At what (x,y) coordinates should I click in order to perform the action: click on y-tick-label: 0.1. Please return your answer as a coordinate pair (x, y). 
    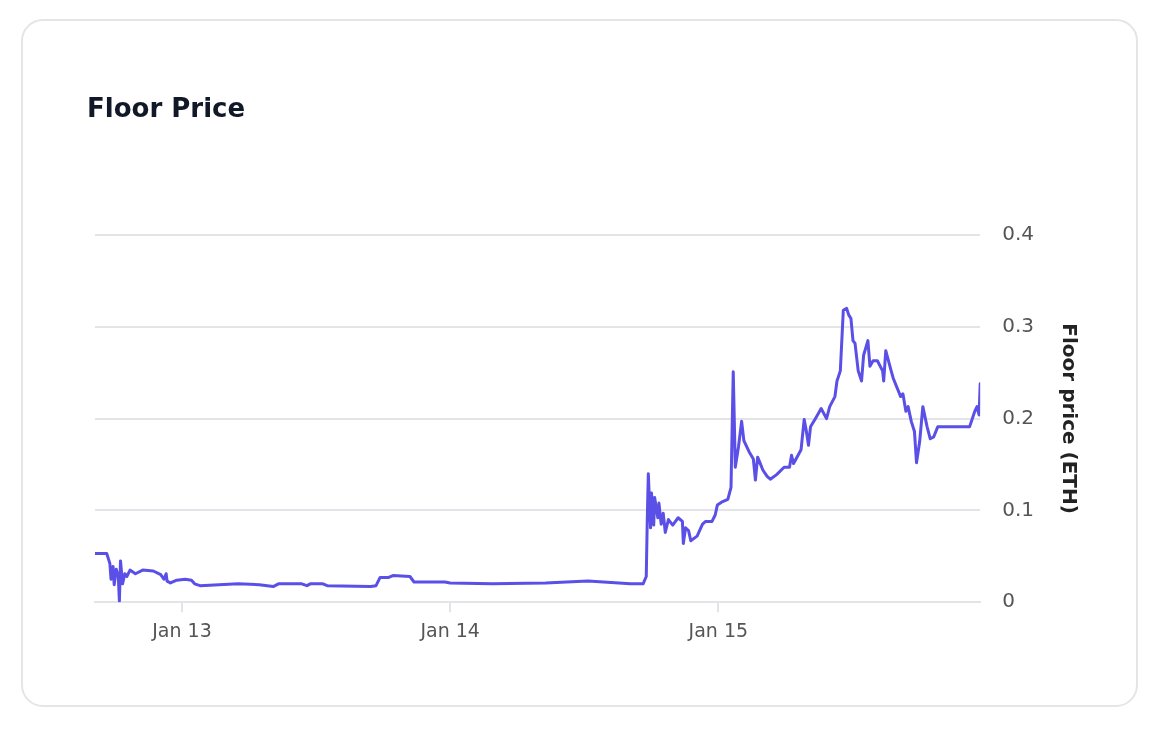
    Looking at the image, I should click on (1018, 508).